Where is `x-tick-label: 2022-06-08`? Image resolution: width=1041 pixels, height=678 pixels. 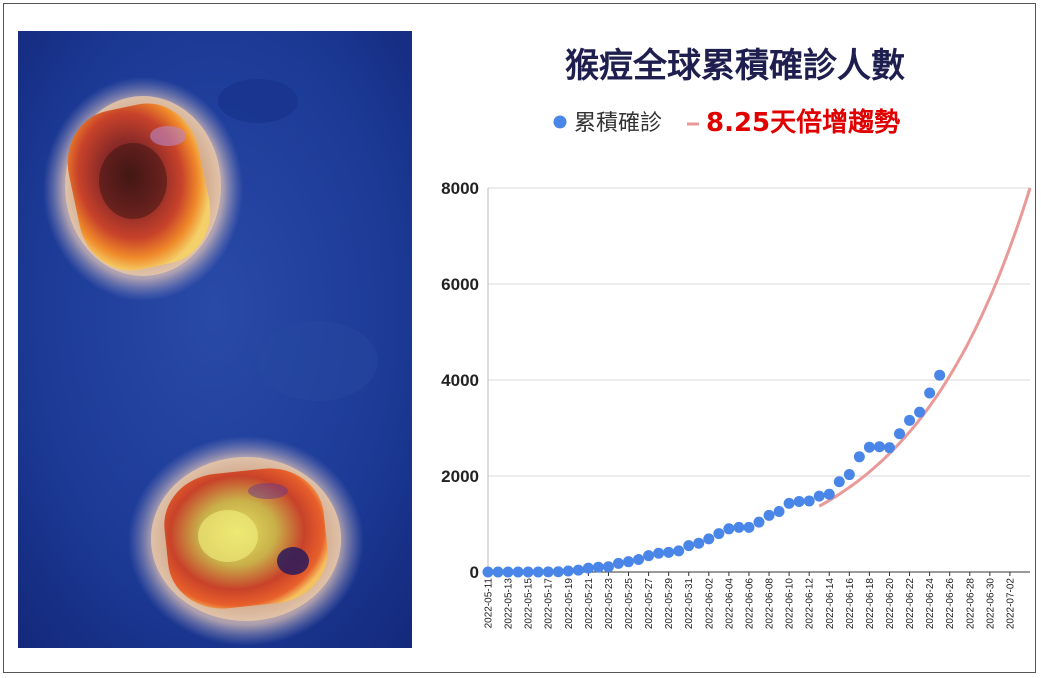
x-tick-label: 2022-06-08 is located at coordinates (770, 604).